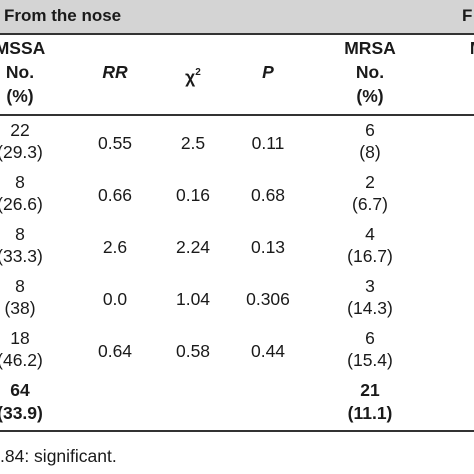 The width and height of the screenshot is (474, 474). I want to click on header-rule, so click(237, 34).